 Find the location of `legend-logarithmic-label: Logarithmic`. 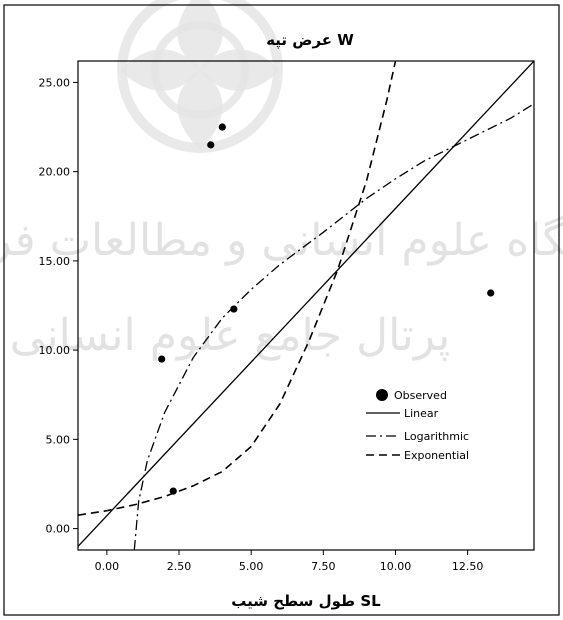

legend-logarithmic-label: Logarithmic is located at coordinates (436, 436).